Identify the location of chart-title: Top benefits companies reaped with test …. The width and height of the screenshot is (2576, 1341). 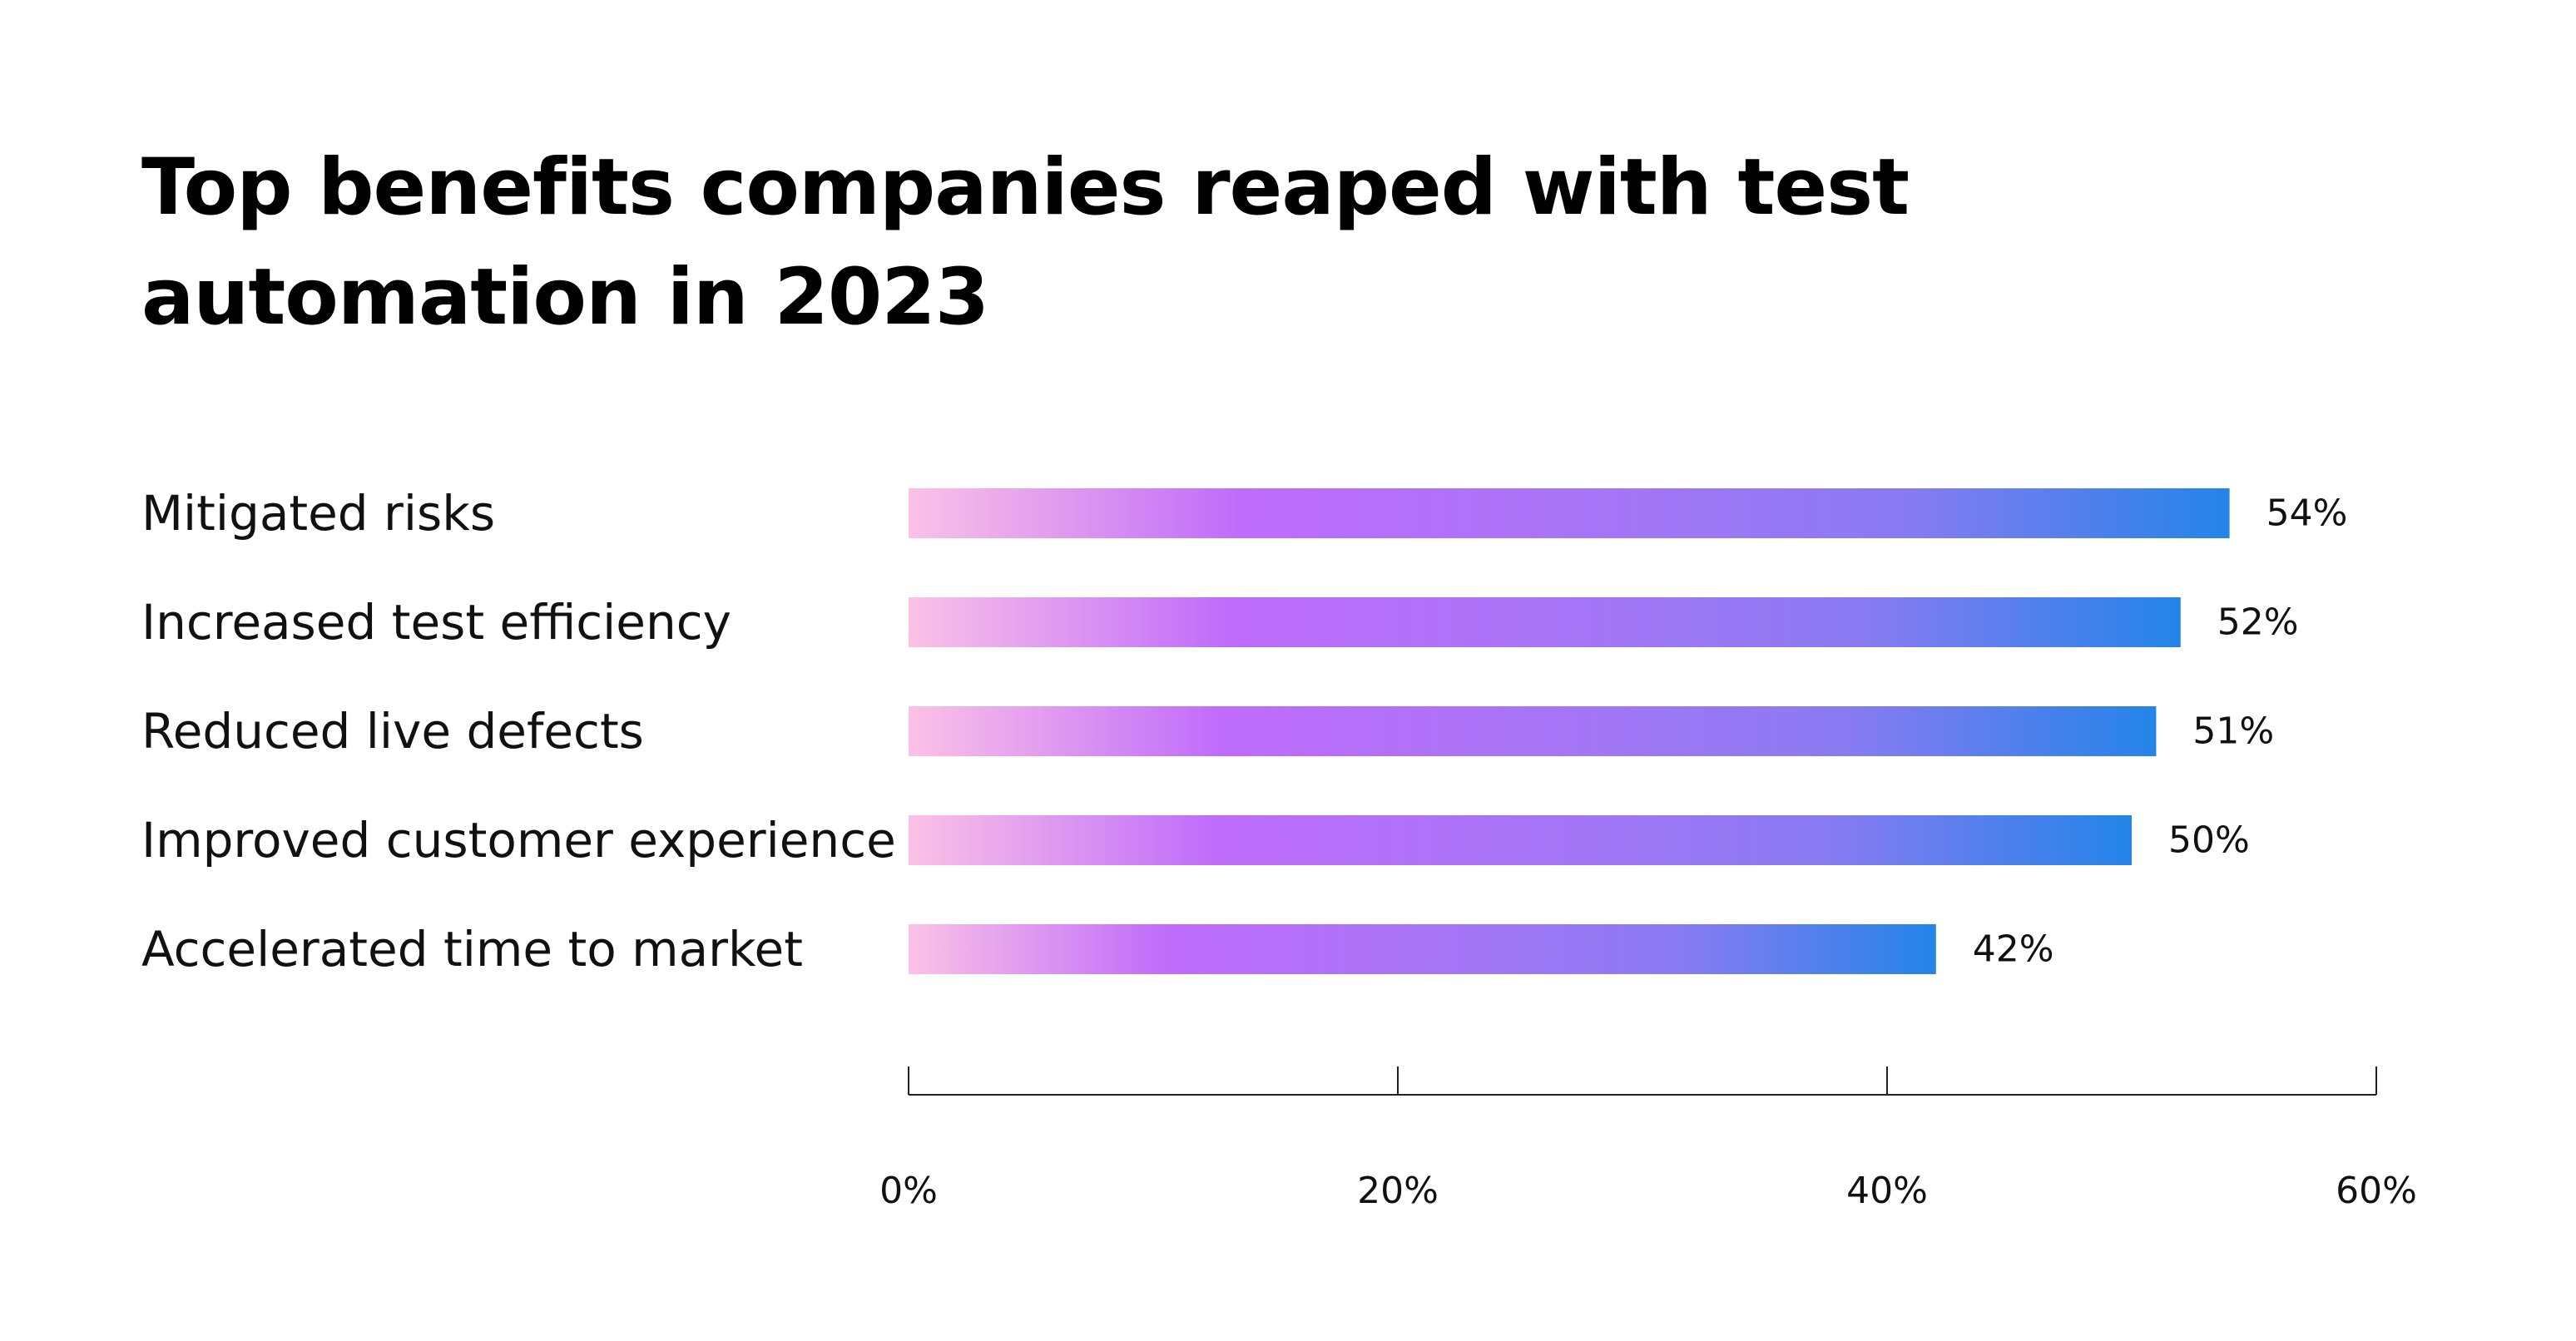
(1056, 243).